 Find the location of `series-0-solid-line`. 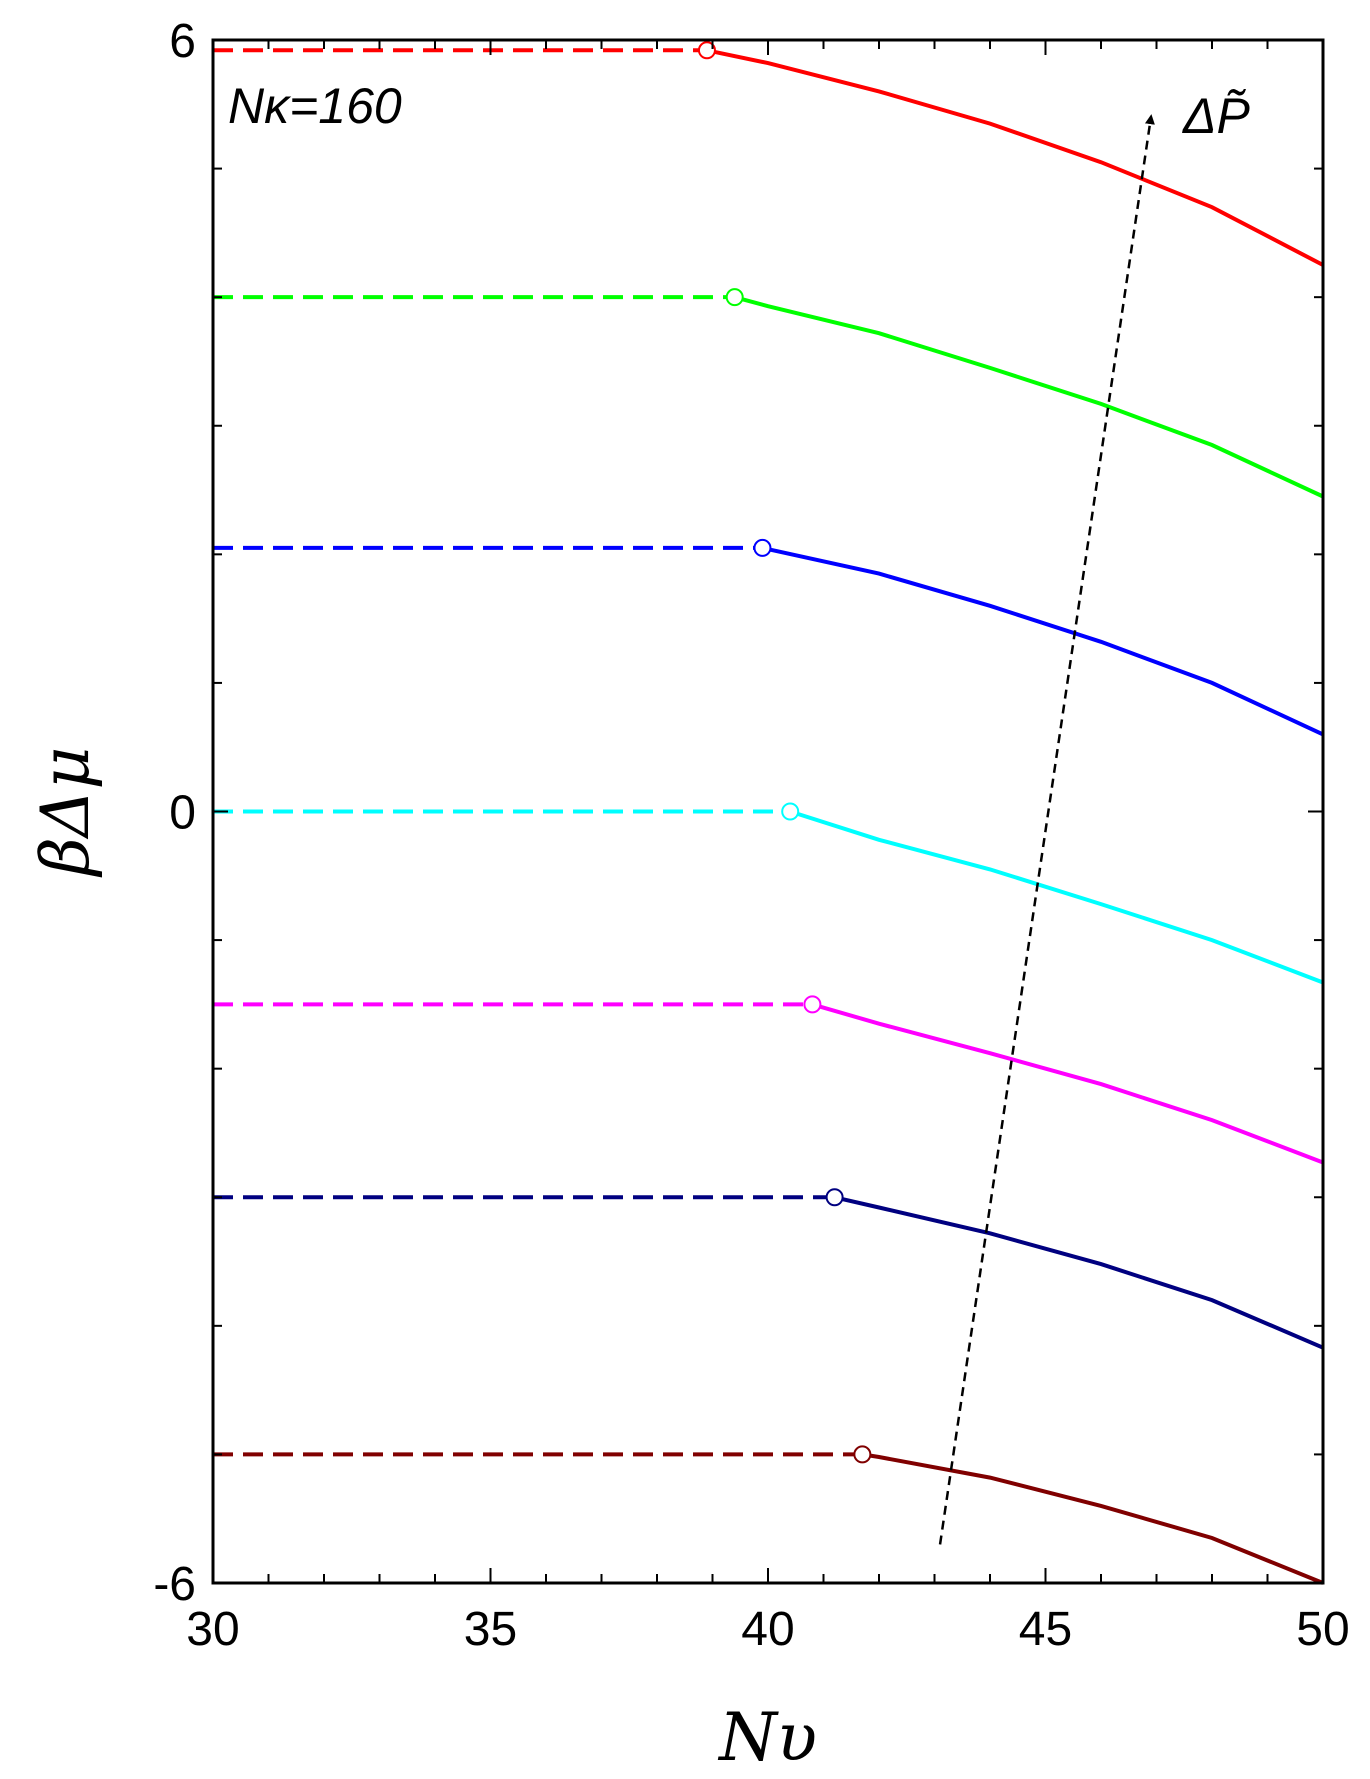

series-0-solid-line is located at coordinates (1015, 157).